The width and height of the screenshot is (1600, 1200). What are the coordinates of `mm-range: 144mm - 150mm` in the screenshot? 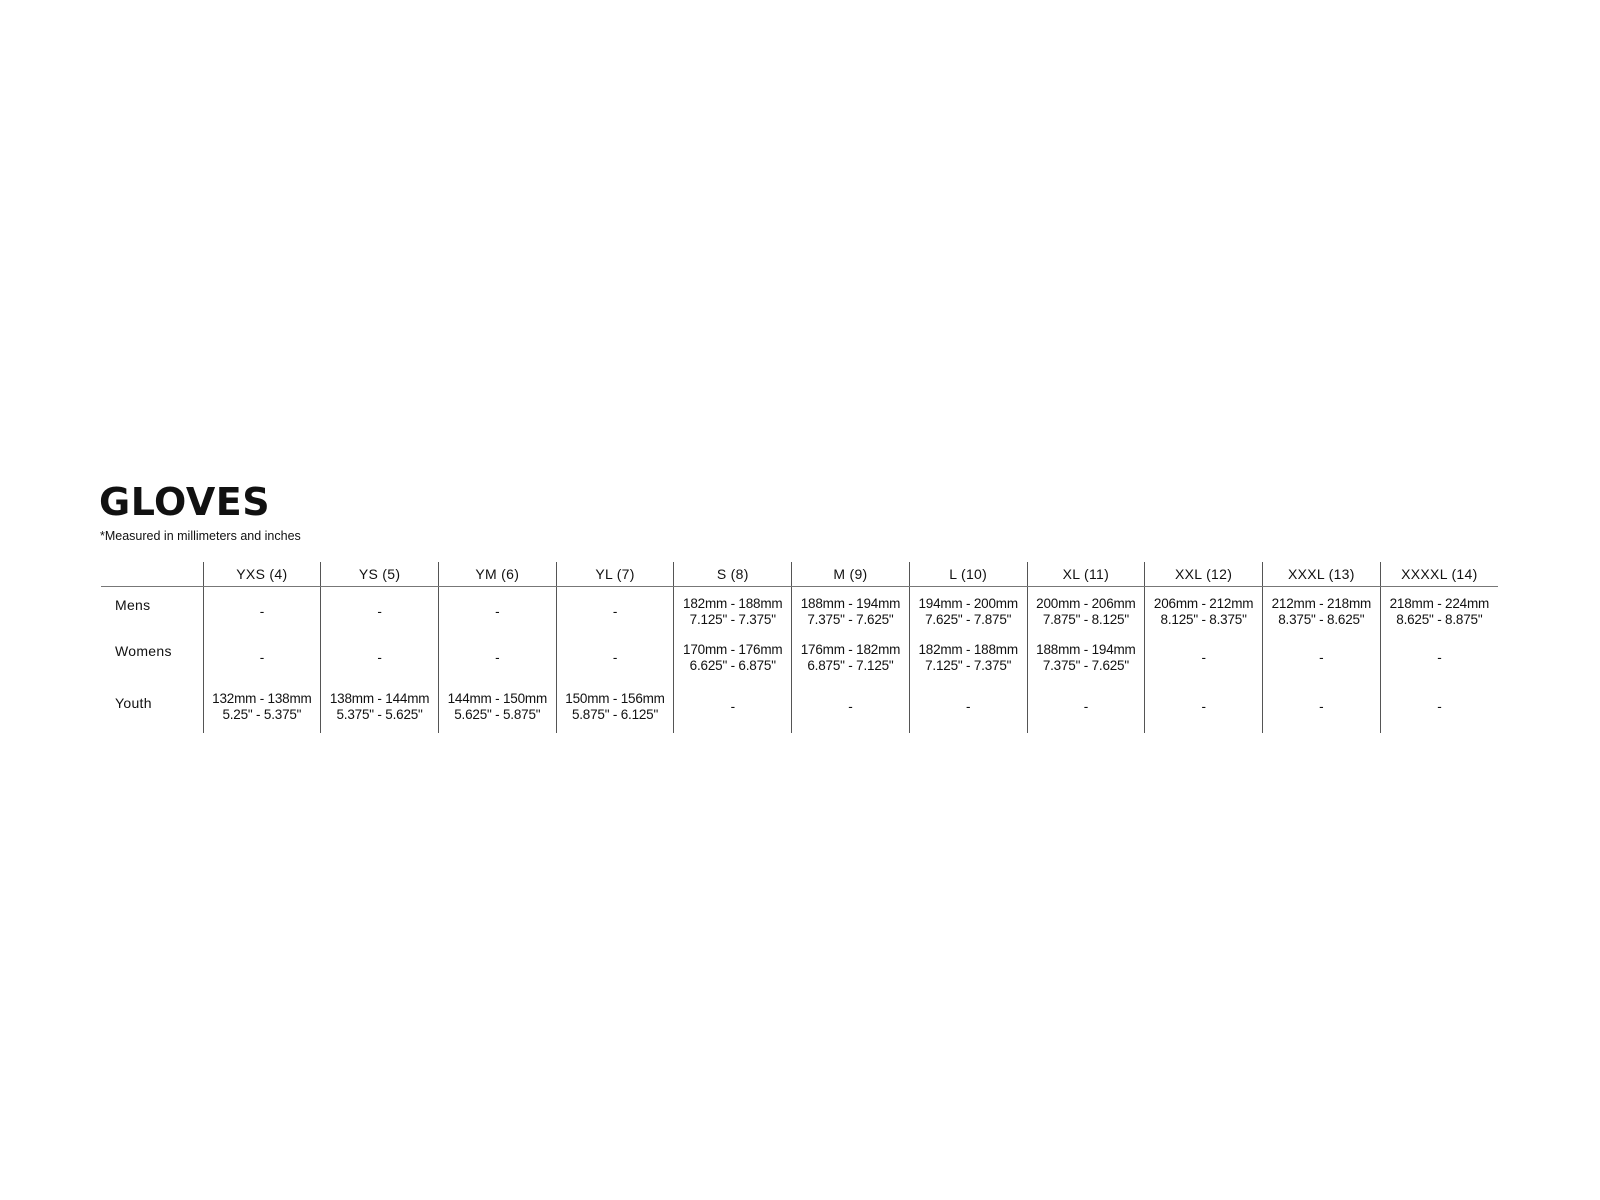 It's located at (497, 698).